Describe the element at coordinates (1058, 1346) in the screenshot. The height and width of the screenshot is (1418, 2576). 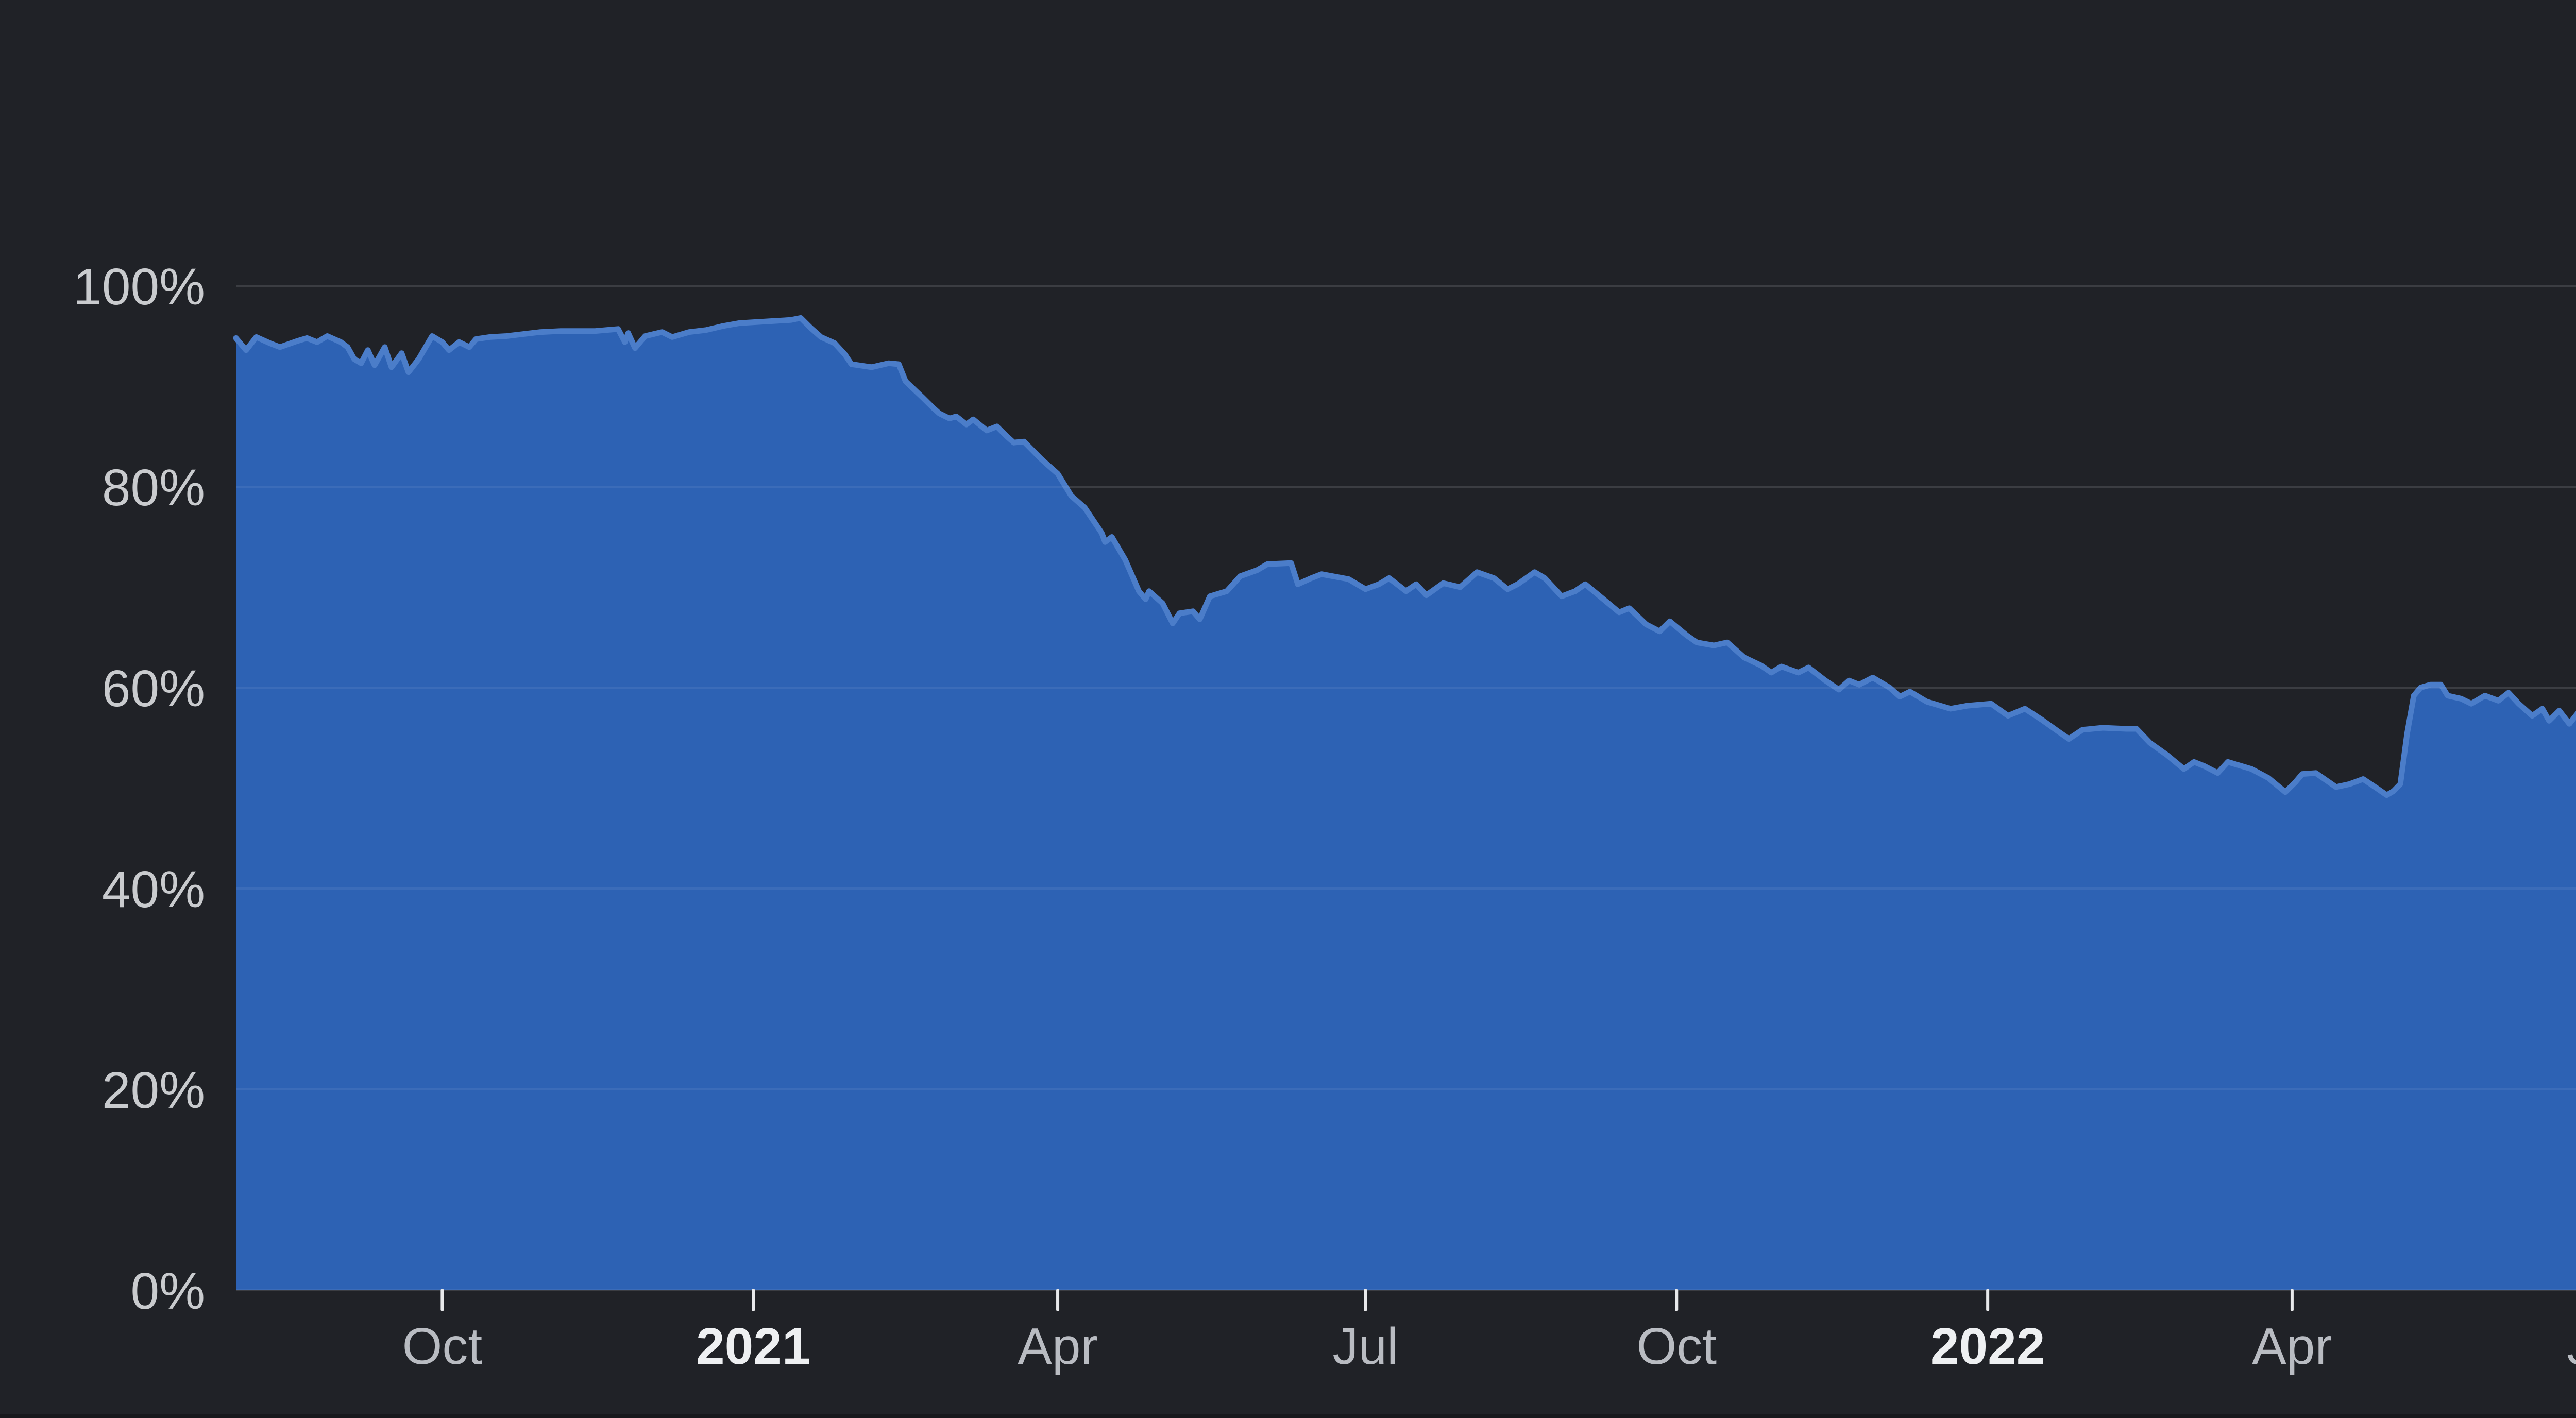
I see `x-axis-label-apr-2: Apr` at that location.